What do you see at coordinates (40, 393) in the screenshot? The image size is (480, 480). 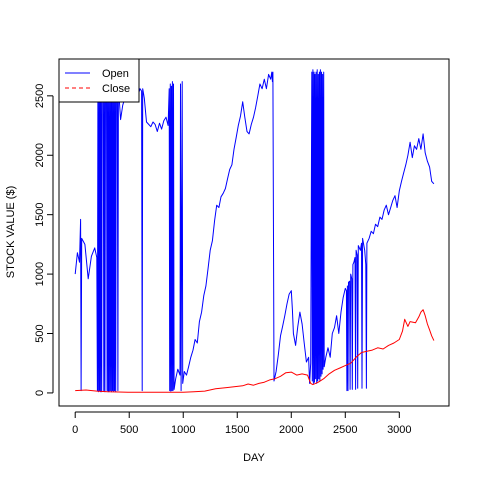 I see `y-tick-label: 0` at bounding box center [40, 393].